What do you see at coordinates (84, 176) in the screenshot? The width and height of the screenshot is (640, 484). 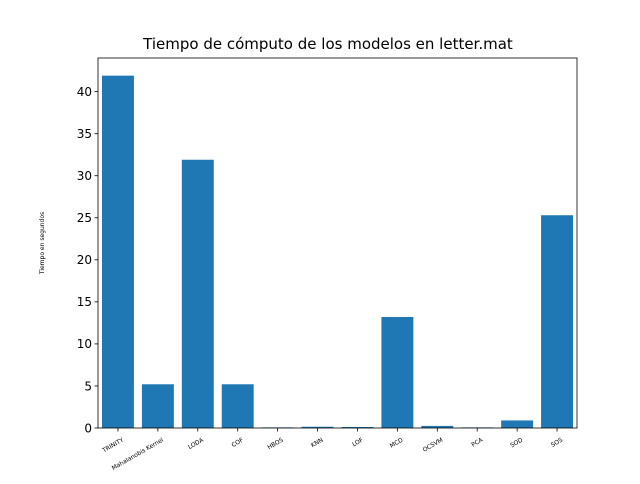 I see `y-tick-label: 30` at bounding box center [84, 176].